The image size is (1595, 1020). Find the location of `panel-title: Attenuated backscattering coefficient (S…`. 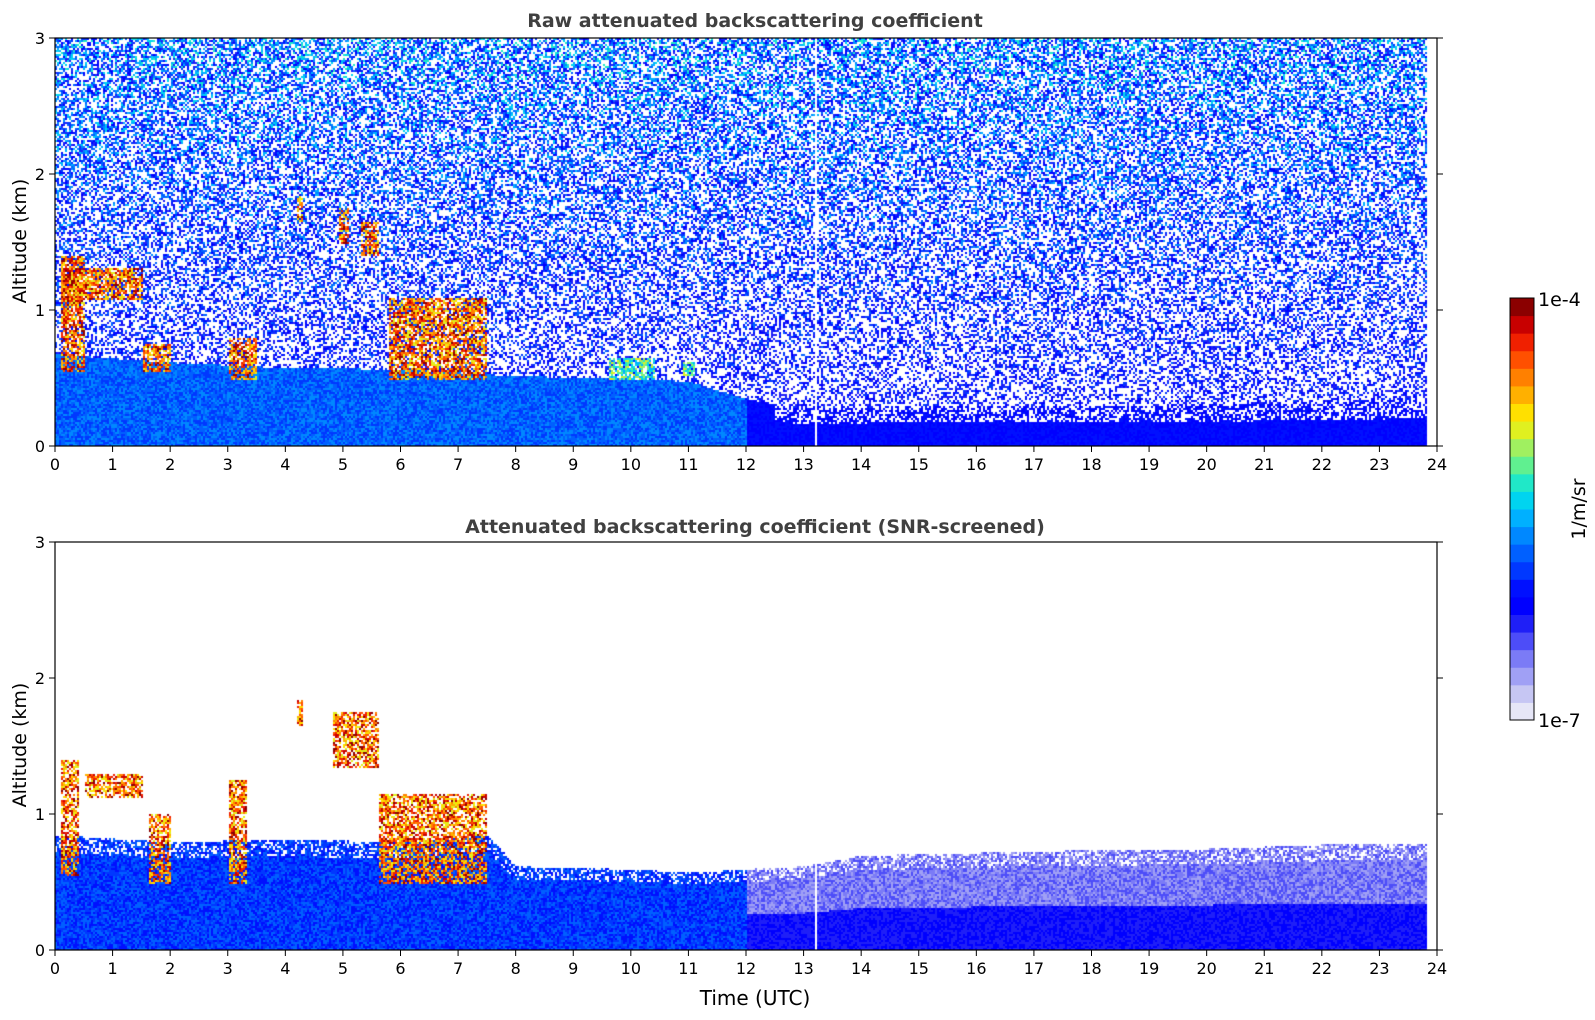

panel-title: Attenuated backscattering coefficient (S… is located at coordinates (755, 527).